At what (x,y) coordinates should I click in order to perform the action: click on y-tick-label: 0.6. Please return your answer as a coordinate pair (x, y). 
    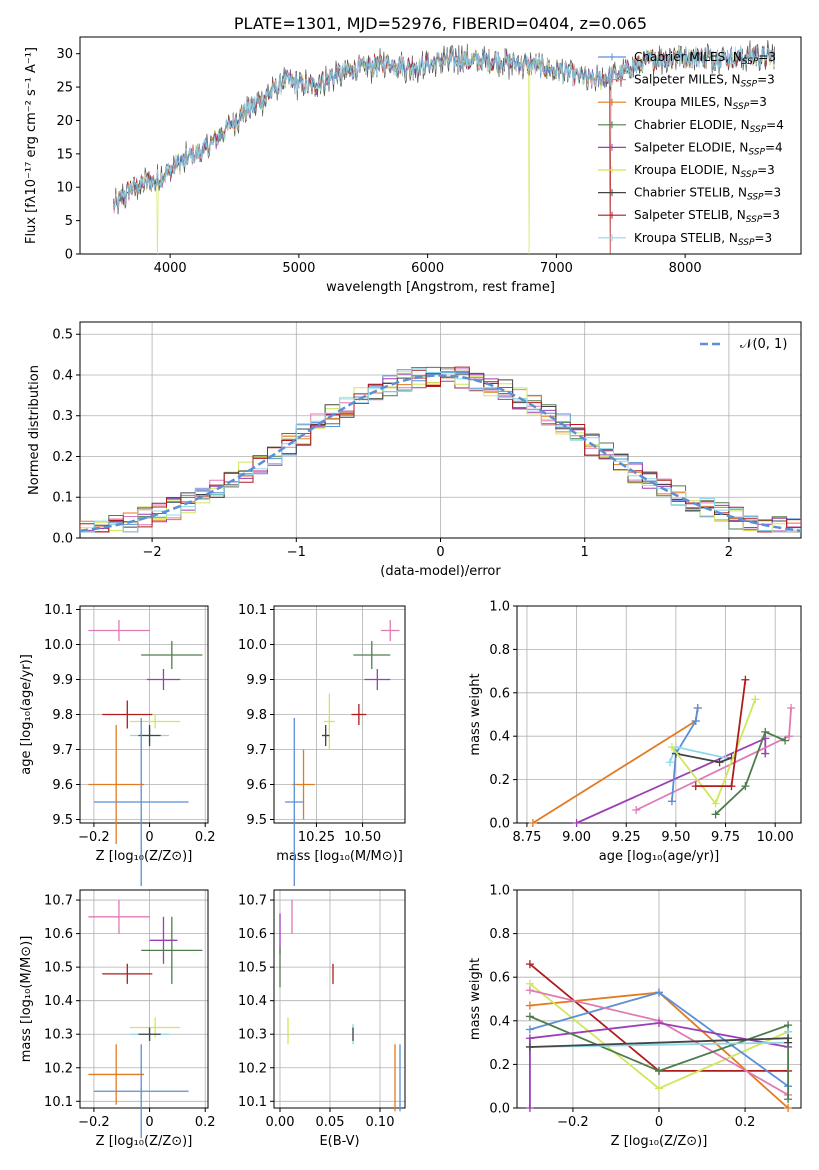
    Looking at the image, I should click on (499, 978).